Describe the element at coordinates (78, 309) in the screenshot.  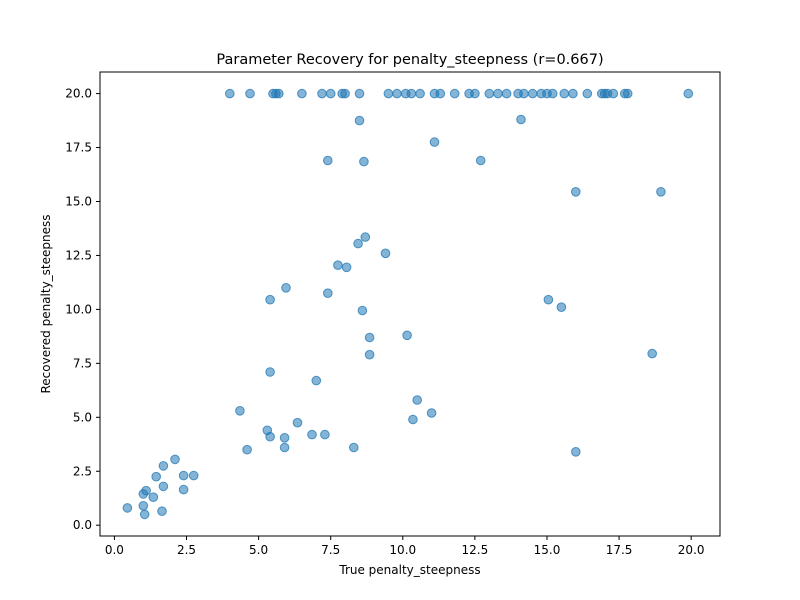
I see `y-tick-label: 10.0` at that location.